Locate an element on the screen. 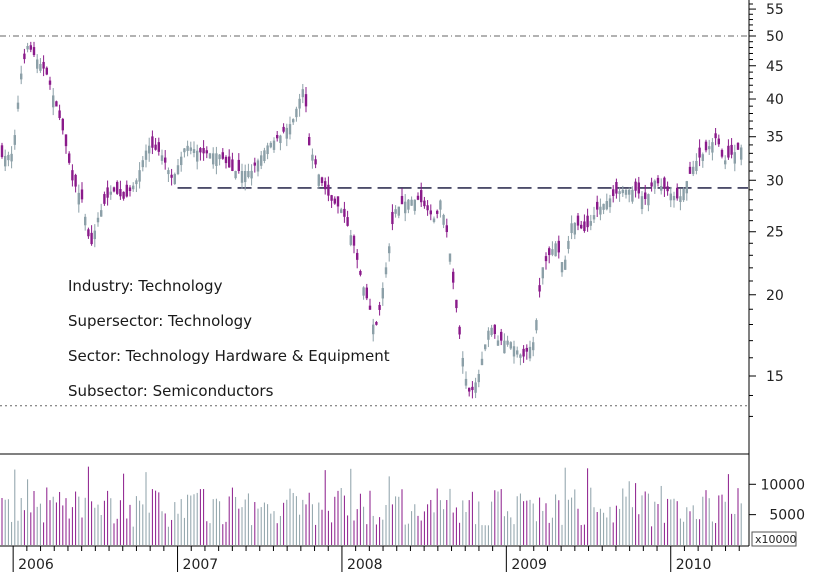 The image size is (817, 574). time-tick-label: 2006 is located at coordinates (36, 565).